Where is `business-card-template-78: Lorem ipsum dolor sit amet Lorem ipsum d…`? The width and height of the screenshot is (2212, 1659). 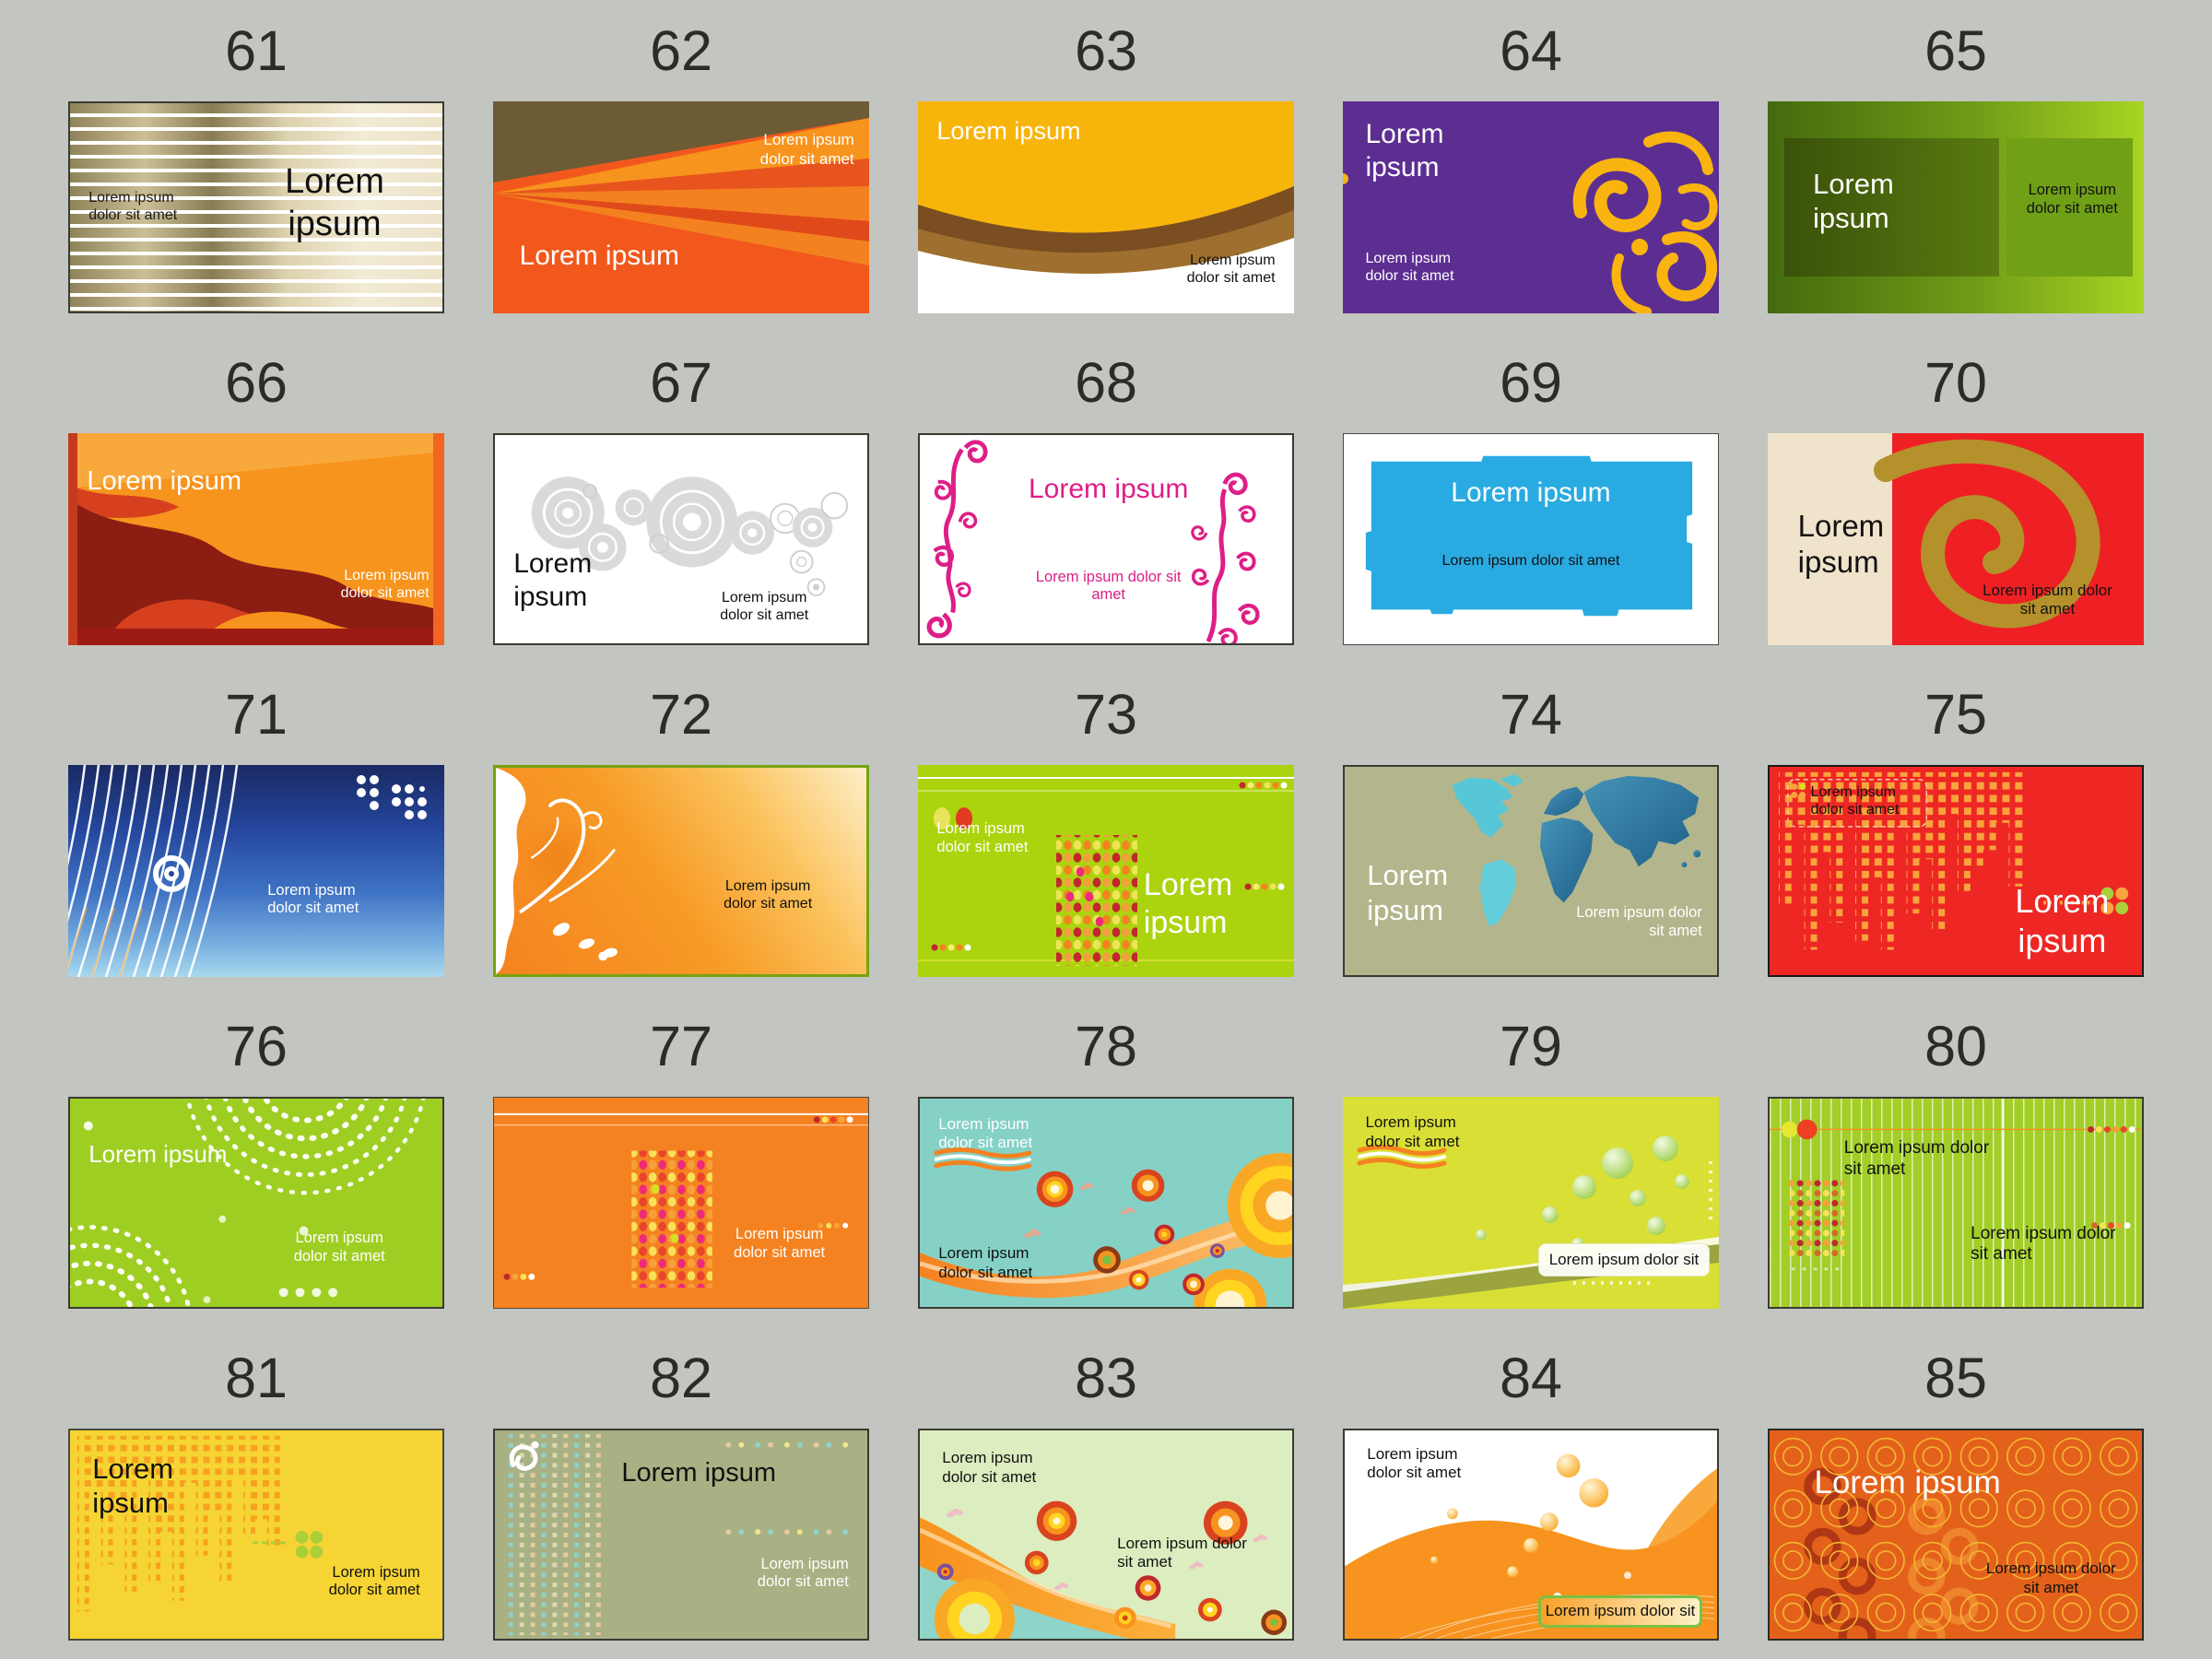
business-card-template-78: Lorem ipsum dolor sit amet Lorem ipsum d… is located at coordinates (1106, 1203).